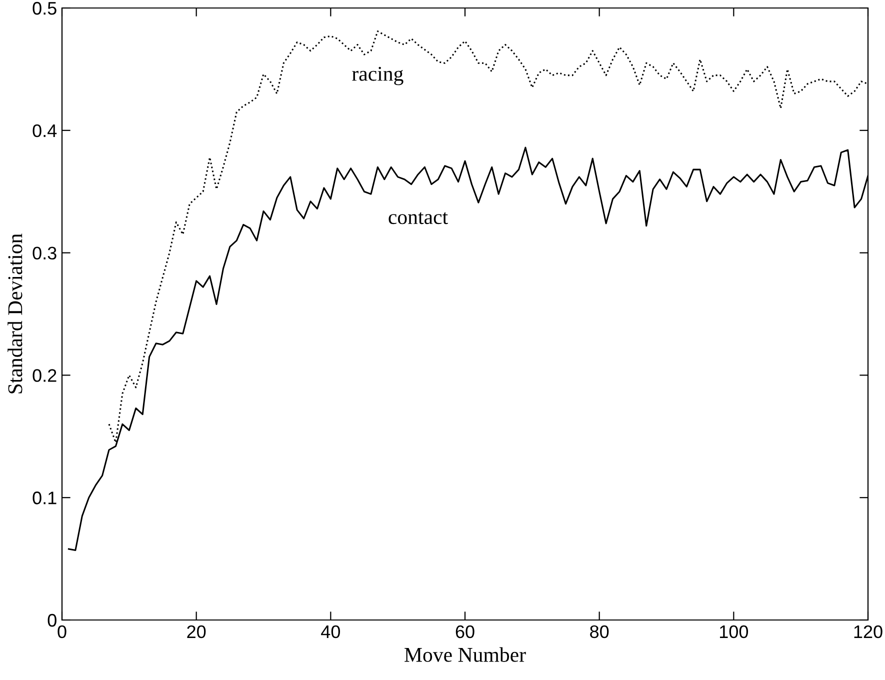 Image resolution: width=885 pixels, height=680 pixels. Describe the element at coordinates (44, 498) in the screenshot. I see `y-tick-label: 0.1` at that location.